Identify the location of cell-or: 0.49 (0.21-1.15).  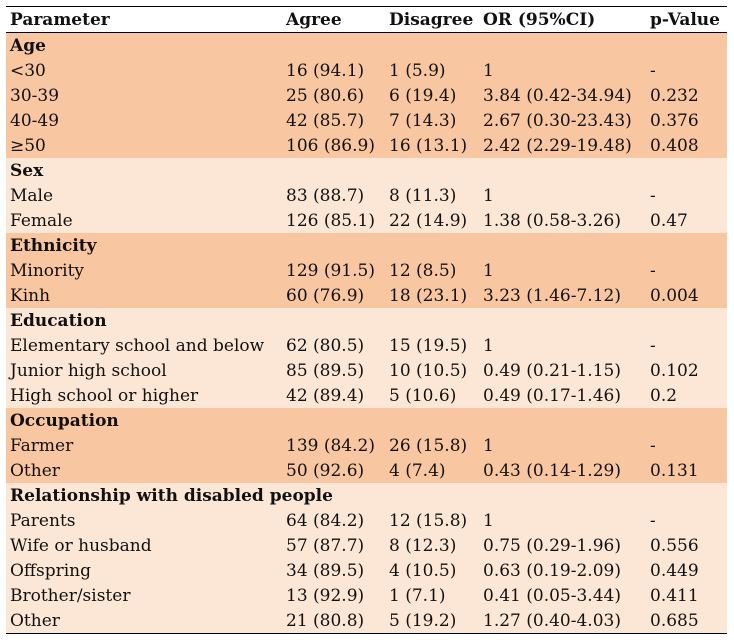
(552, 370).